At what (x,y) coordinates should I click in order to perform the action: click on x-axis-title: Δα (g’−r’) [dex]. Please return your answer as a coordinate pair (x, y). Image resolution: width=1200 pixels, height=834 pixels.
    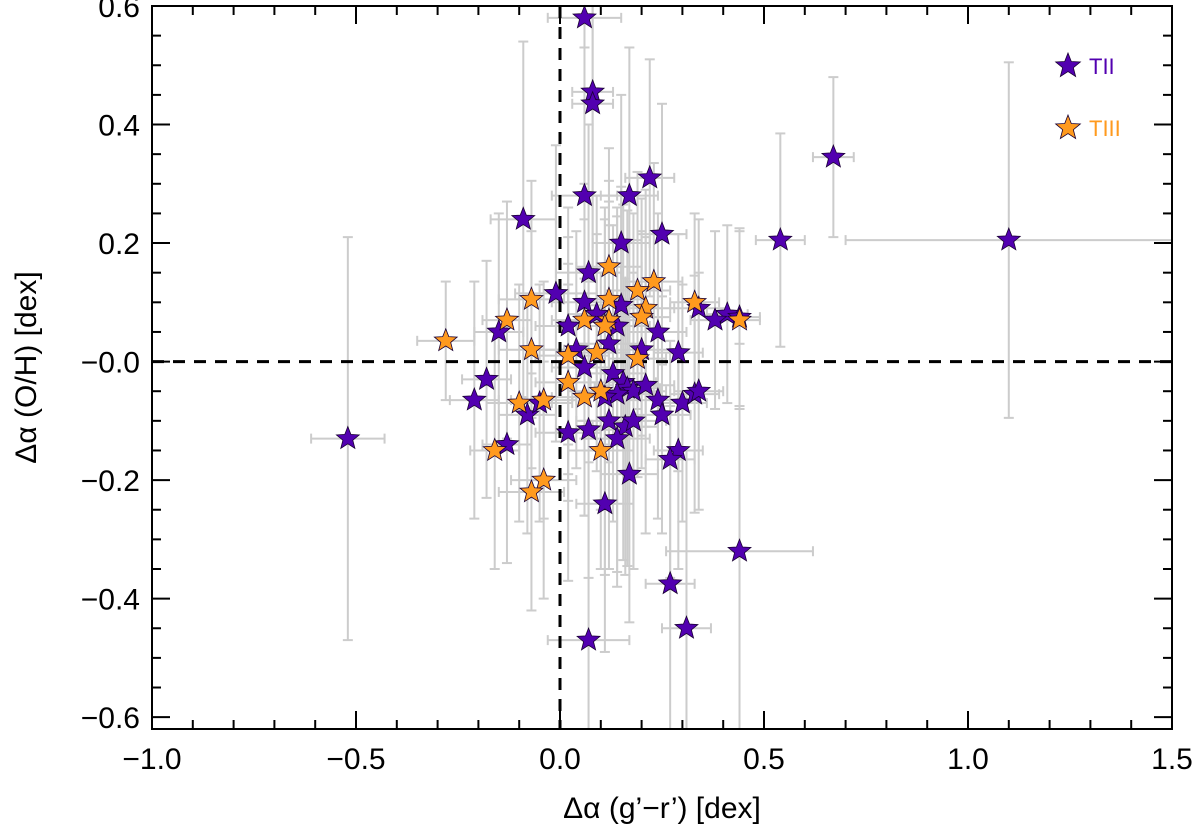
    Looking at the image, I should click on (662, 808).